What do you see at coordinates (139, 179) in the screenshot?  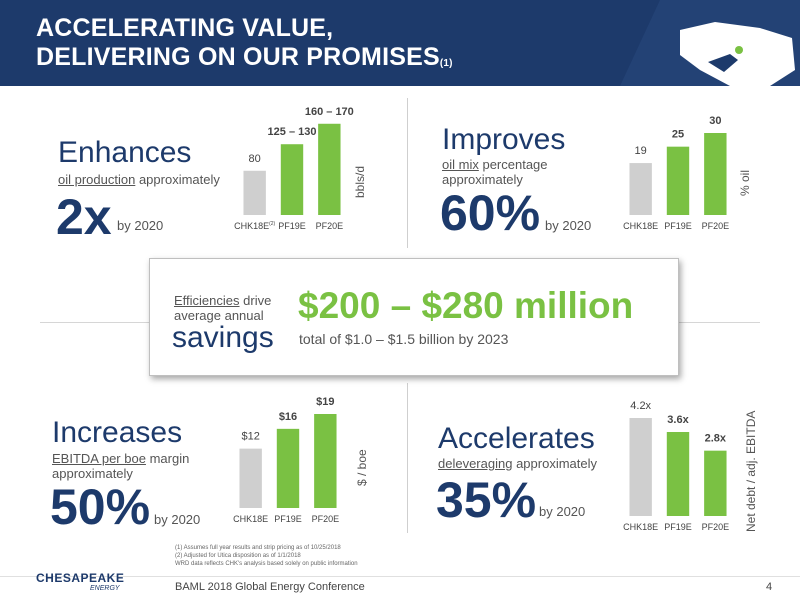 I see `panel-metric: oil production approximately` at bounding box center [139, 179].